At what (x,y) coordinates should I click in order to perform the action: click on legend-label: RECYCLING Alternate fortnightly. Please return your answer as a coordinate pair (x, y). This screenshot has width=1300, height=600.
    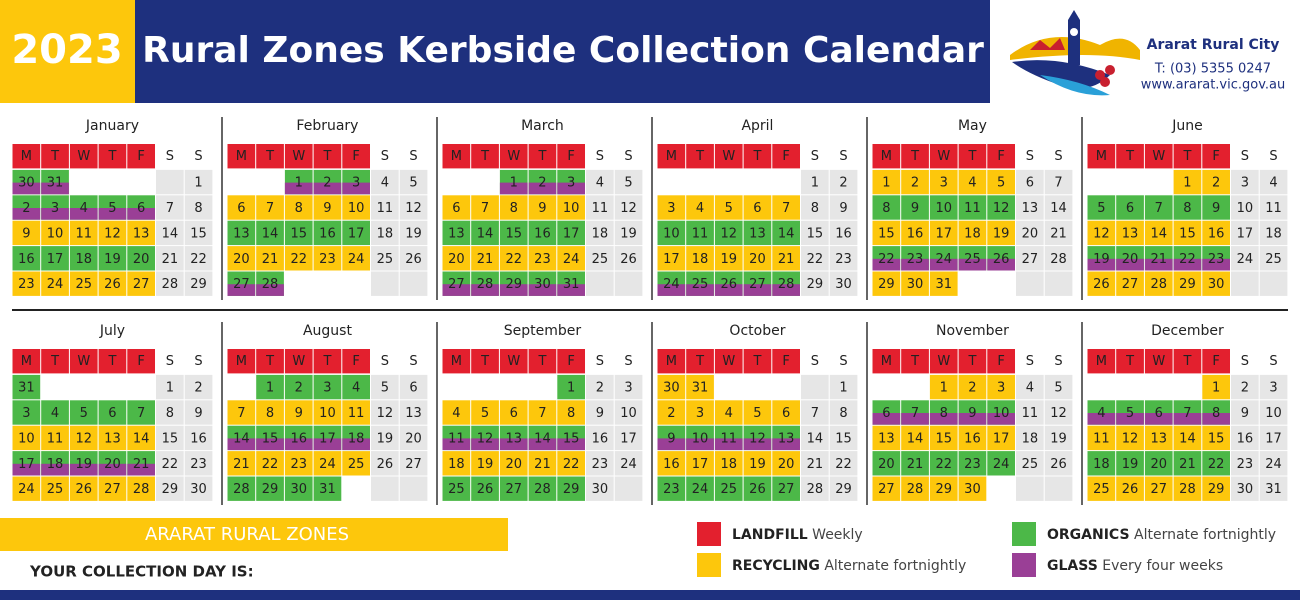
    Looking at the image, I should click on (849, 566).